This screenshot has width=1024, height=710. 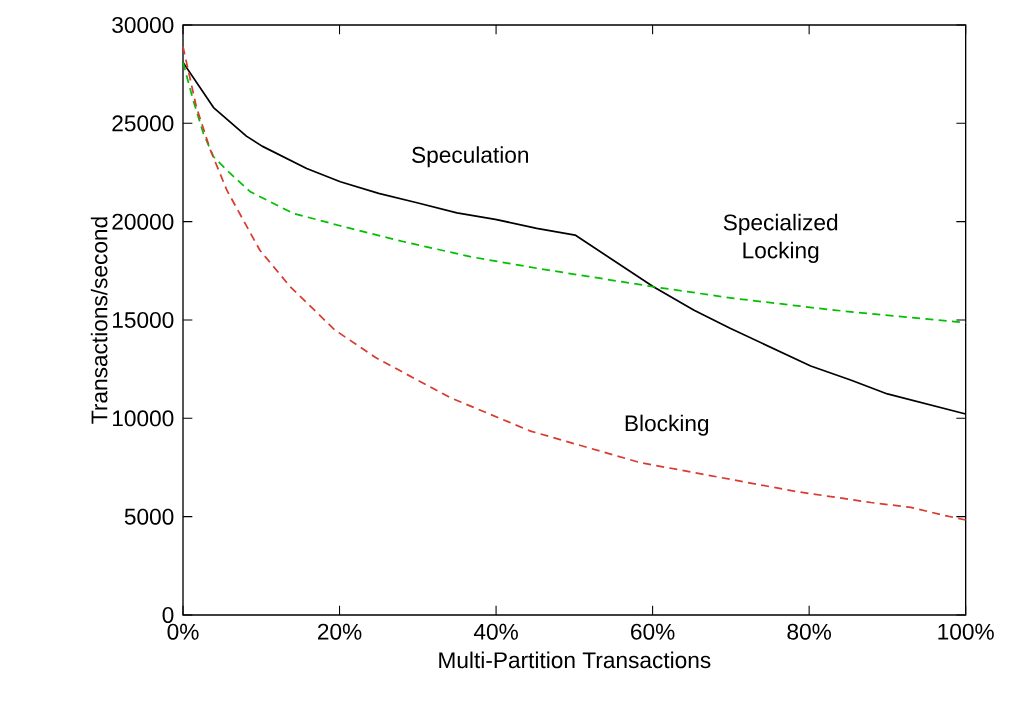 What do you see at coordinates (143, 25) in the screenshot?
I see `y-tick-label: 30000` at bounding box center [143, 25].